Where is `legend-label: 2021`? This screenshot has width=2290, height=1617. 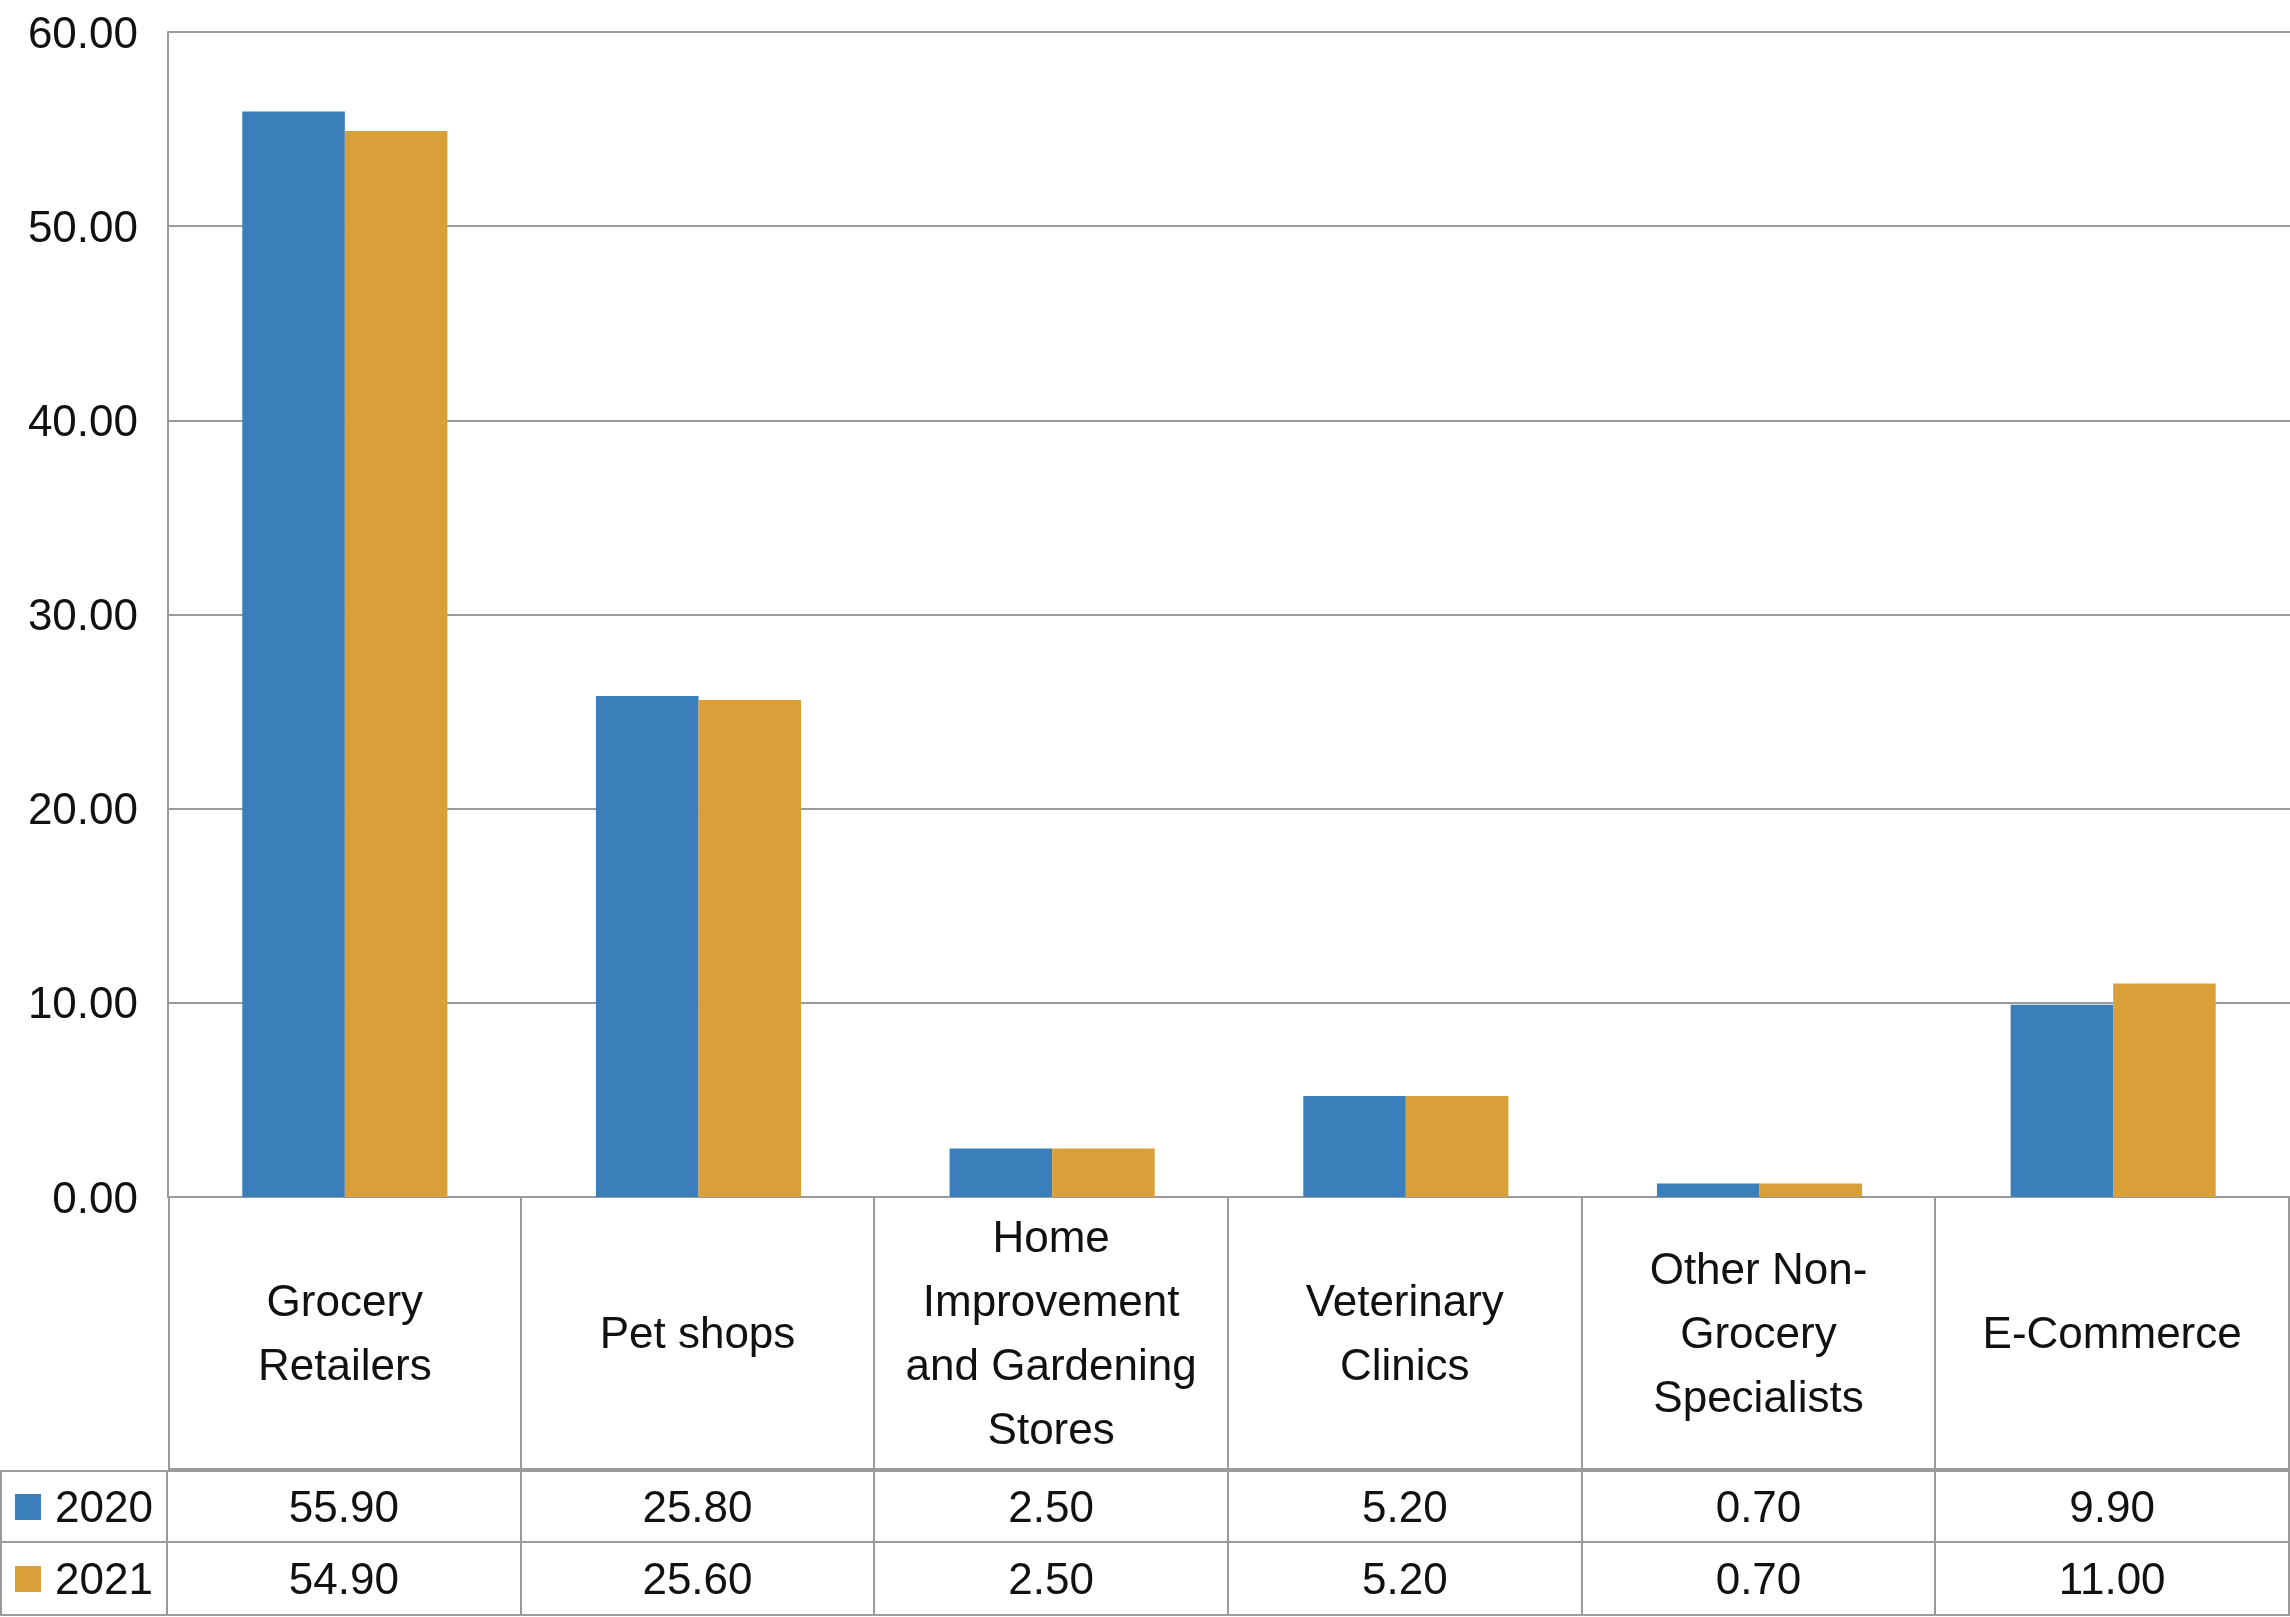
legend-label: 2021 is located at coordinates (104, 1578).